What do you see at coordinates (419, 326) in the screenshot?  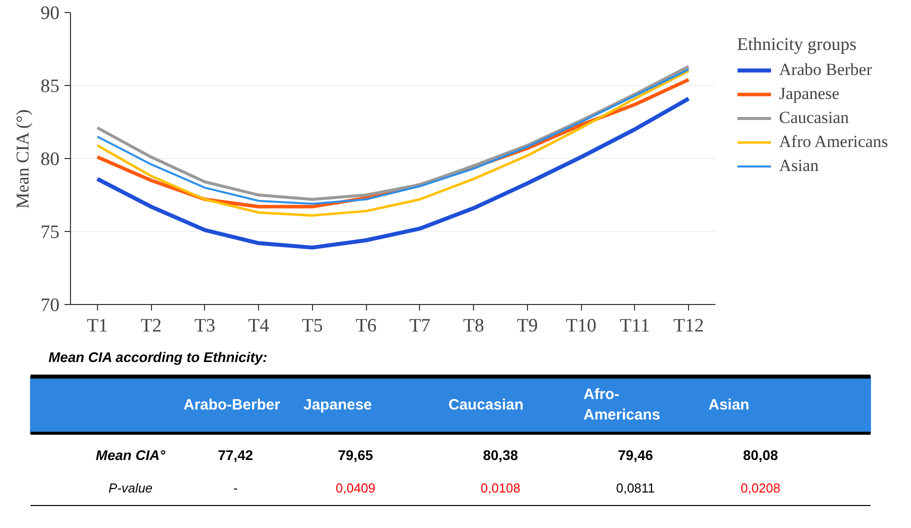 I see `x-tick-label: T7` at bounding box center [419, 326].